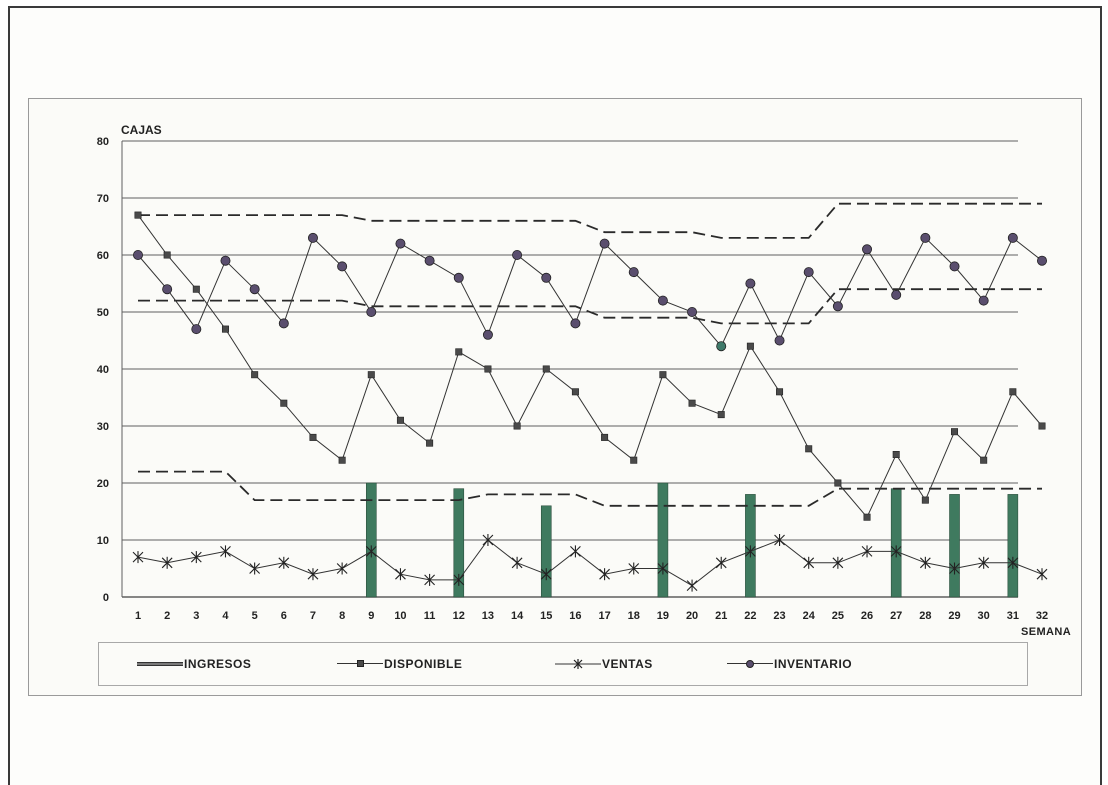  What do you see at coordinates (750, 616) in the screenshot?
I see `x-tick-label: 22` at bounding box center [750, 616].